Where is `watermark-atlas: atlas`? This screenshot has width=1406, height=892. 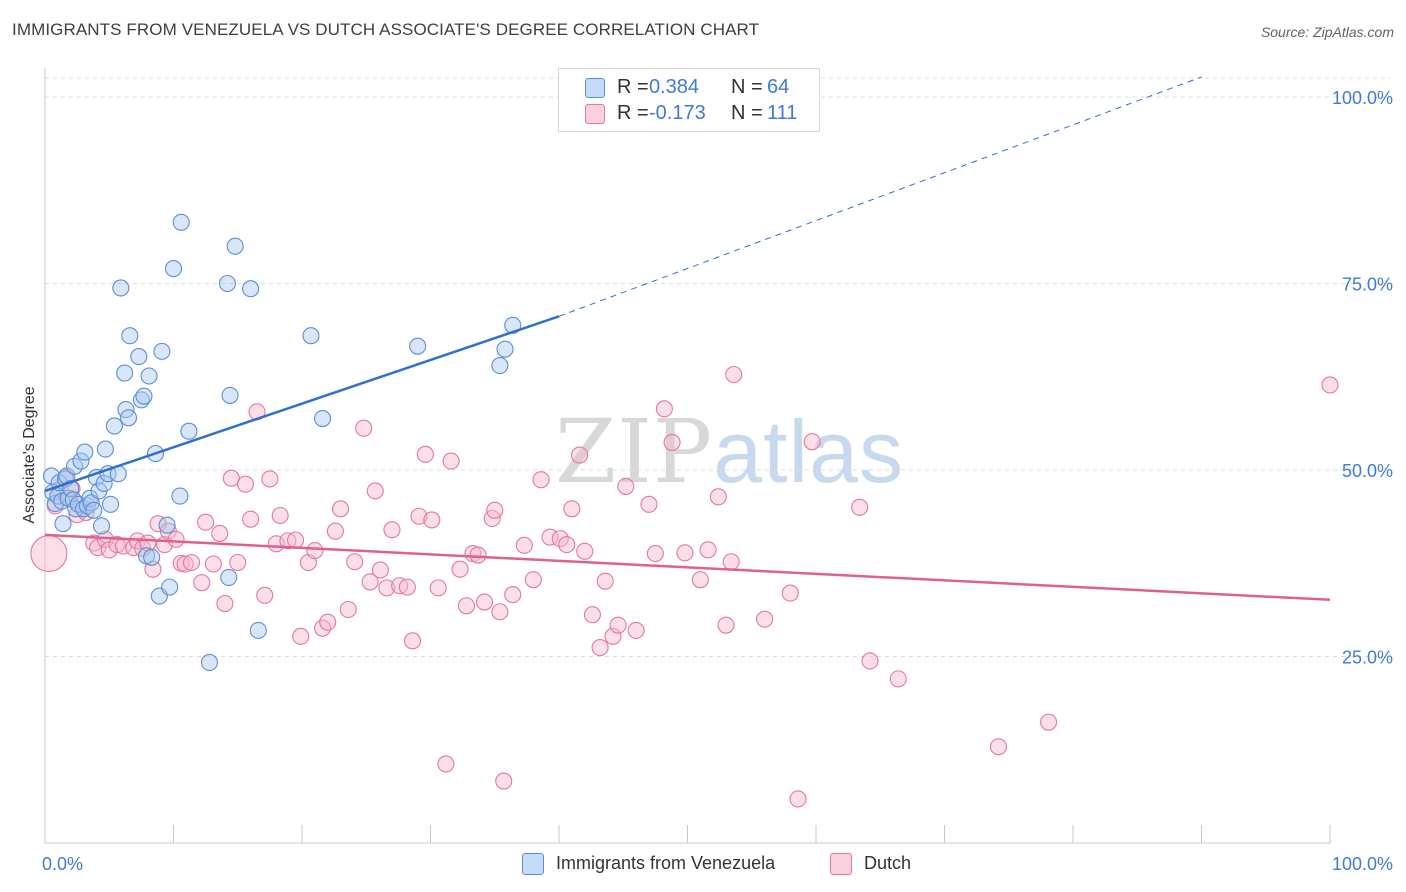 watermark-atlas: atlas is located at coordinates (809, 451).